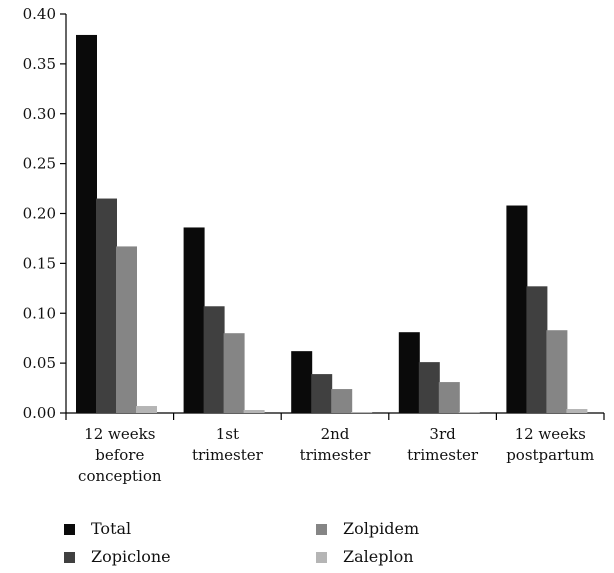  Describe the element at coordinates (39, 363) in the screenshot. I see `y-tick-label: 0.05` at that location.